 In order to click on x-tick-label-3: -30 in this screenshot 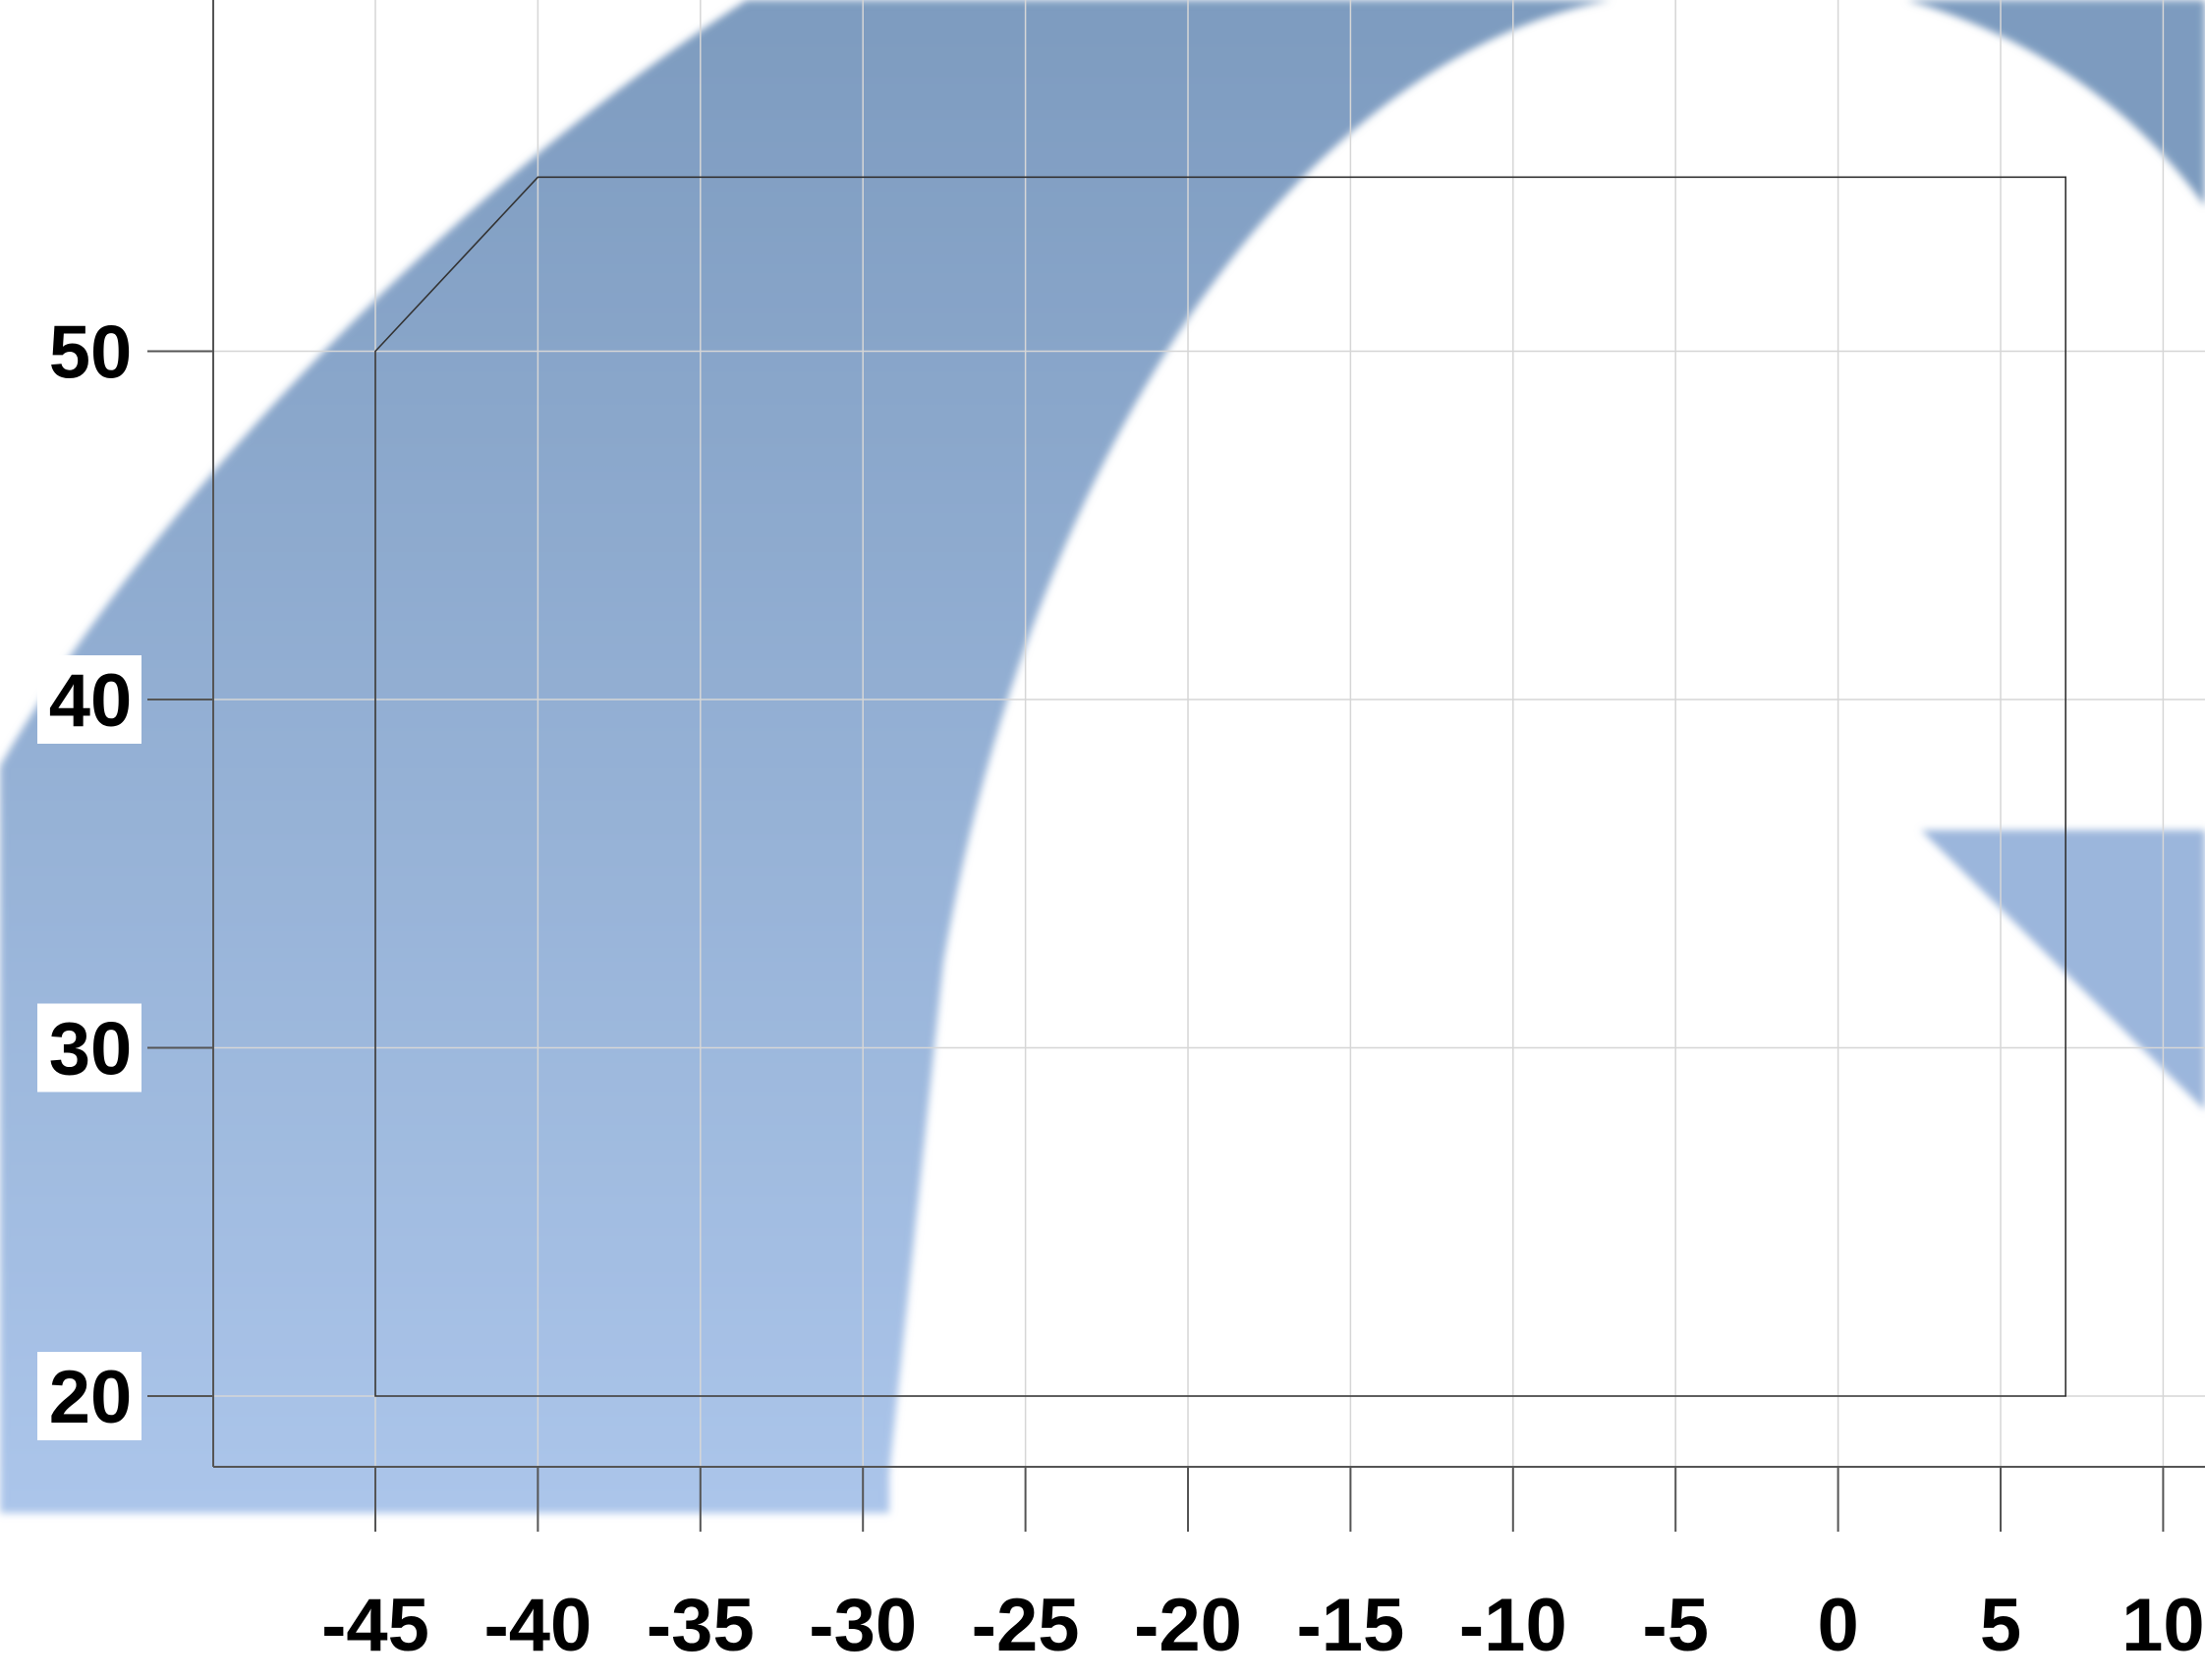, I will do `click(863, 1625)`.